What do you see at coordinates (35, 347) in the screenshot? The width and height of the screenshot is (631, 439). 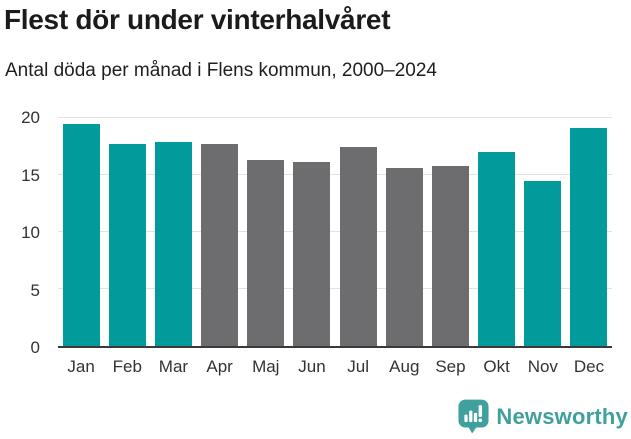 I see `y-tick-label-0: 0` at bounding box center [35, 347].